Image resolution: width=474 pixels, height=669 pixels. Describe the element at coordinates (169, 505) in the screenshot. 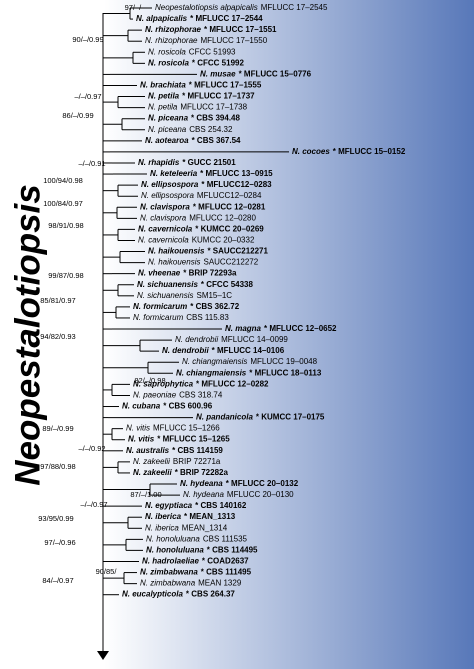

I see `taxon-name: N. egyptiaca` at that location.